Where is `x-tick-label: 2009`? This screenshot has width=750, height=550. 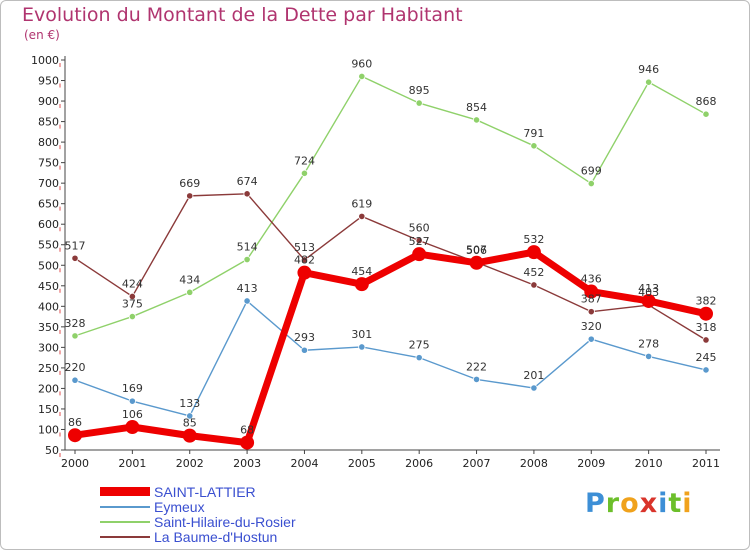
x-tick-label: 2009 is located at coordinates (591, 463).